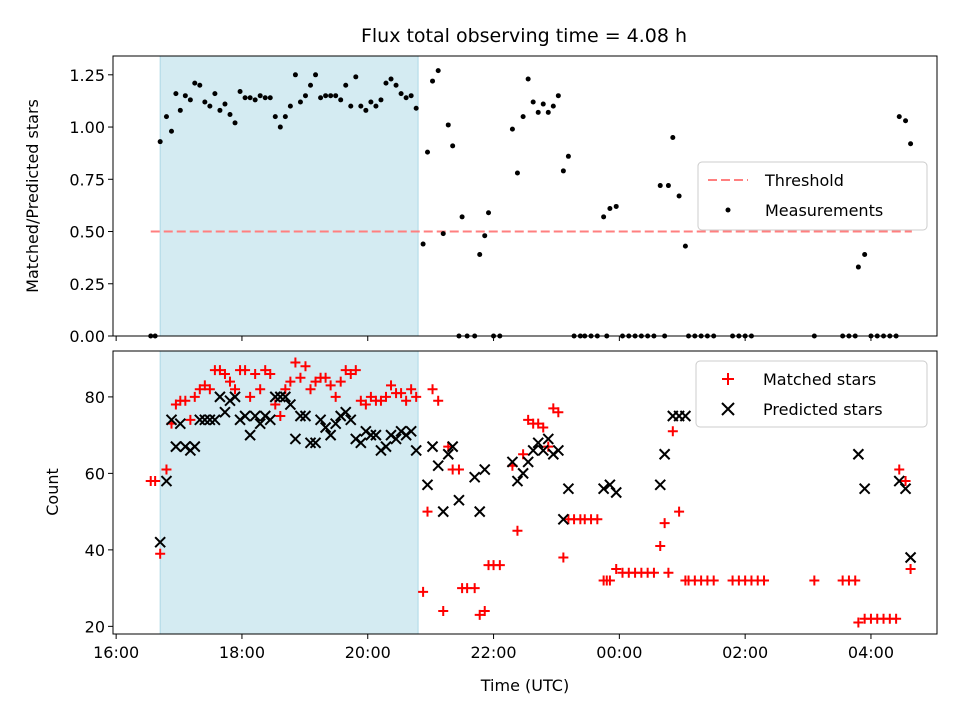 This screenshot has height=720, width=960. What do you see at coordinates (812, 196) in the screenshot?
I see `ratio-legend-box` at bounding box center [812, 196].